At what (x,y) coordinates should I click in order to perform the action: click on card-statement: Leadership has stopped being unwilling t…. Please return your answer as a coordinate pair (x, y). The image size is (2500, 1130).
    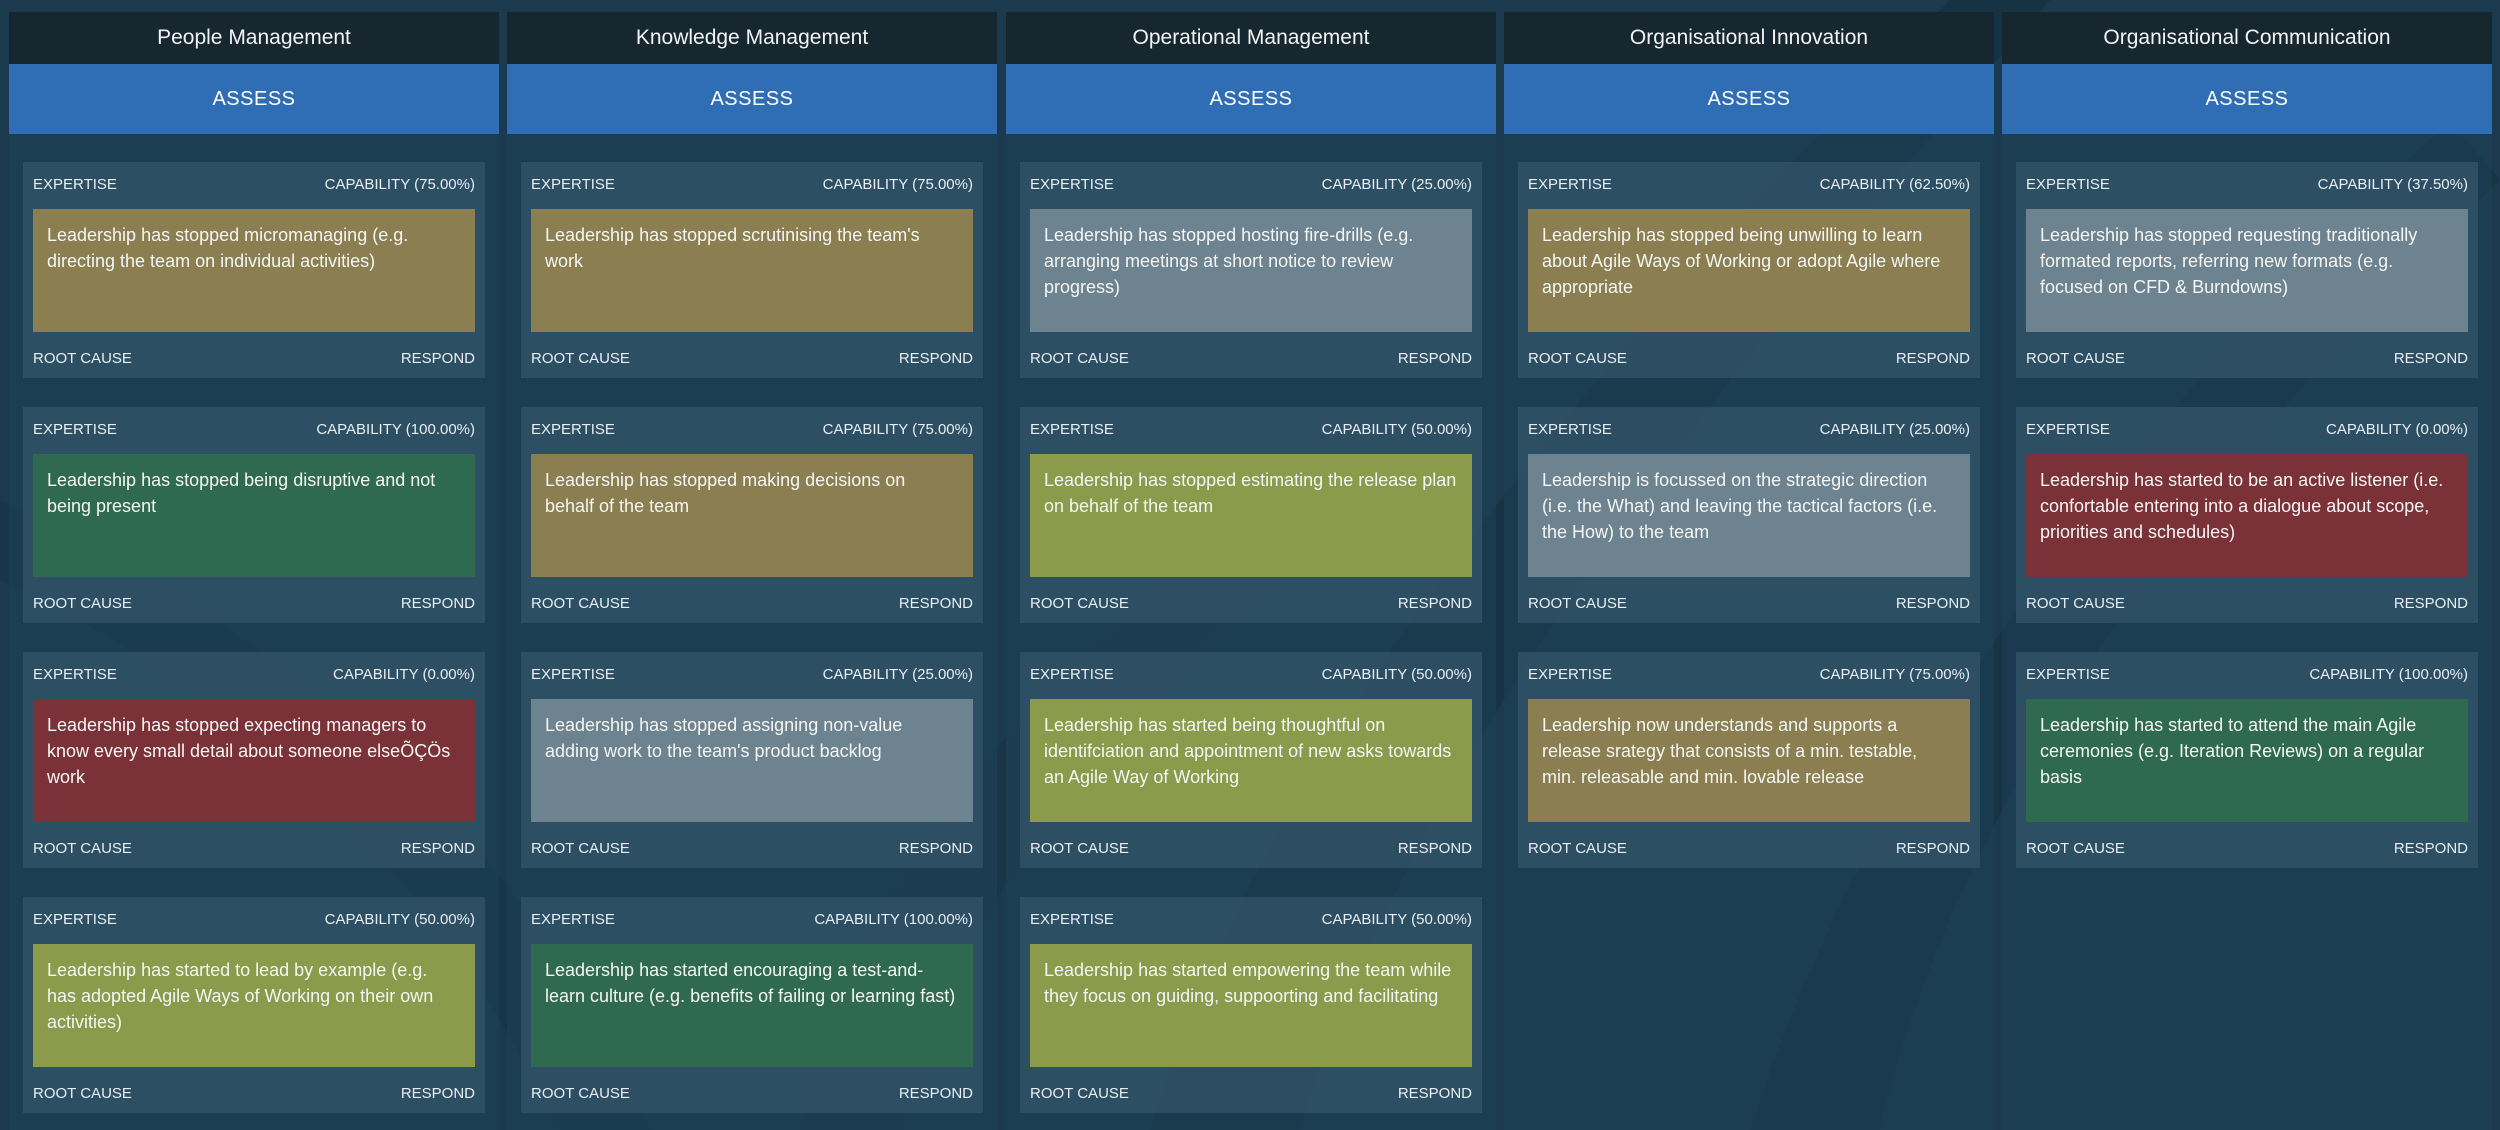
    Looking at the image, I should click on (1749, 270).